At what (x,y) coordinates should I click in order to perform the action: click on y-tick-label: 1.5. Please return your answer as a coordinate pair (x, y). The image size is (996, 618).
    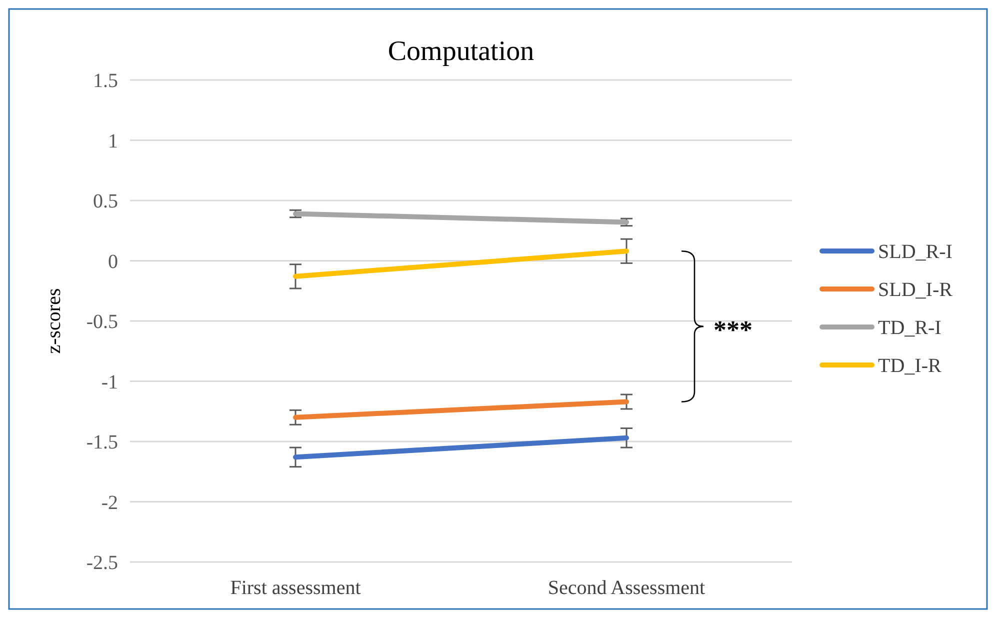
    Looking at the image, I should click on (105, 81).